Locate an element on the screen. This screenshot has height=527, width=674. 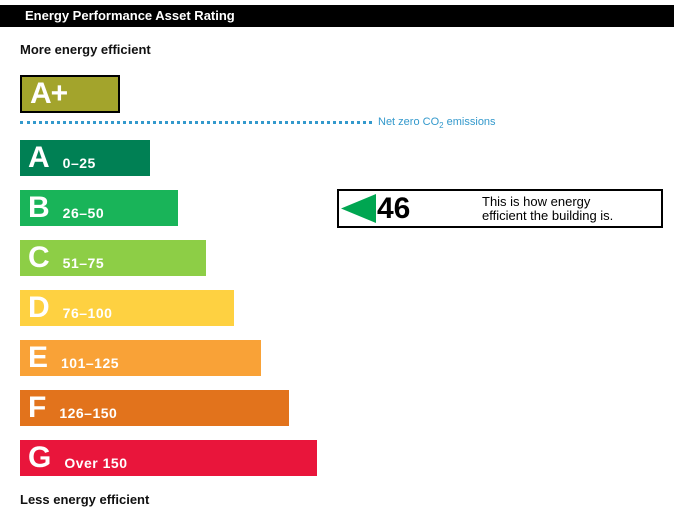
band-letter: D is located at coordinates (39, 307).